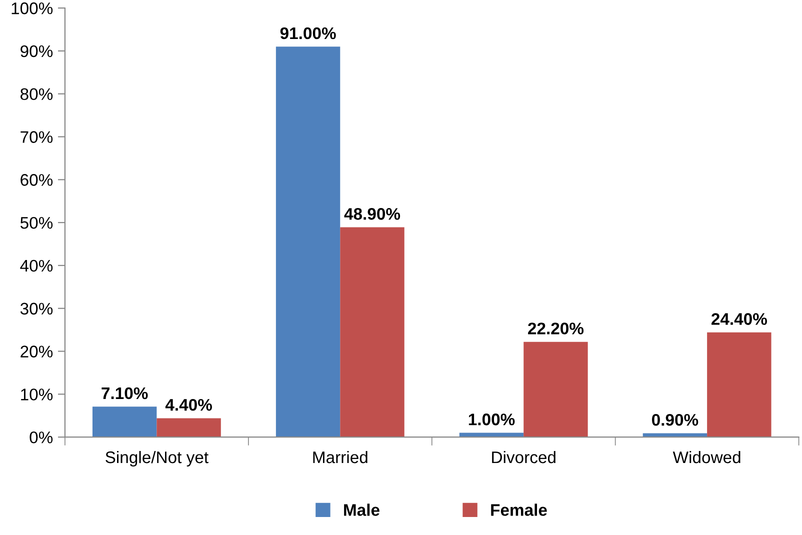 This screenshot has height=535, width=802. Describe the element at coordinates (524, 457) in the screenshot. I see `x-tick-label: Divorced` at that location.